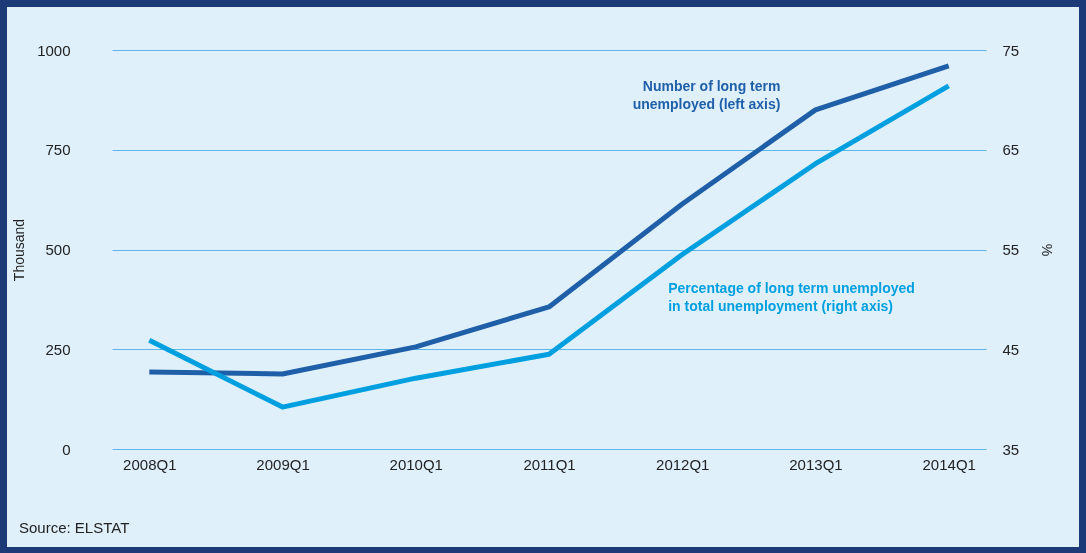  What do you see at coordinates (150, 464) in the screenshot?
I see `x-tick-label: 2008Q1` at bounding box center [150, 464].